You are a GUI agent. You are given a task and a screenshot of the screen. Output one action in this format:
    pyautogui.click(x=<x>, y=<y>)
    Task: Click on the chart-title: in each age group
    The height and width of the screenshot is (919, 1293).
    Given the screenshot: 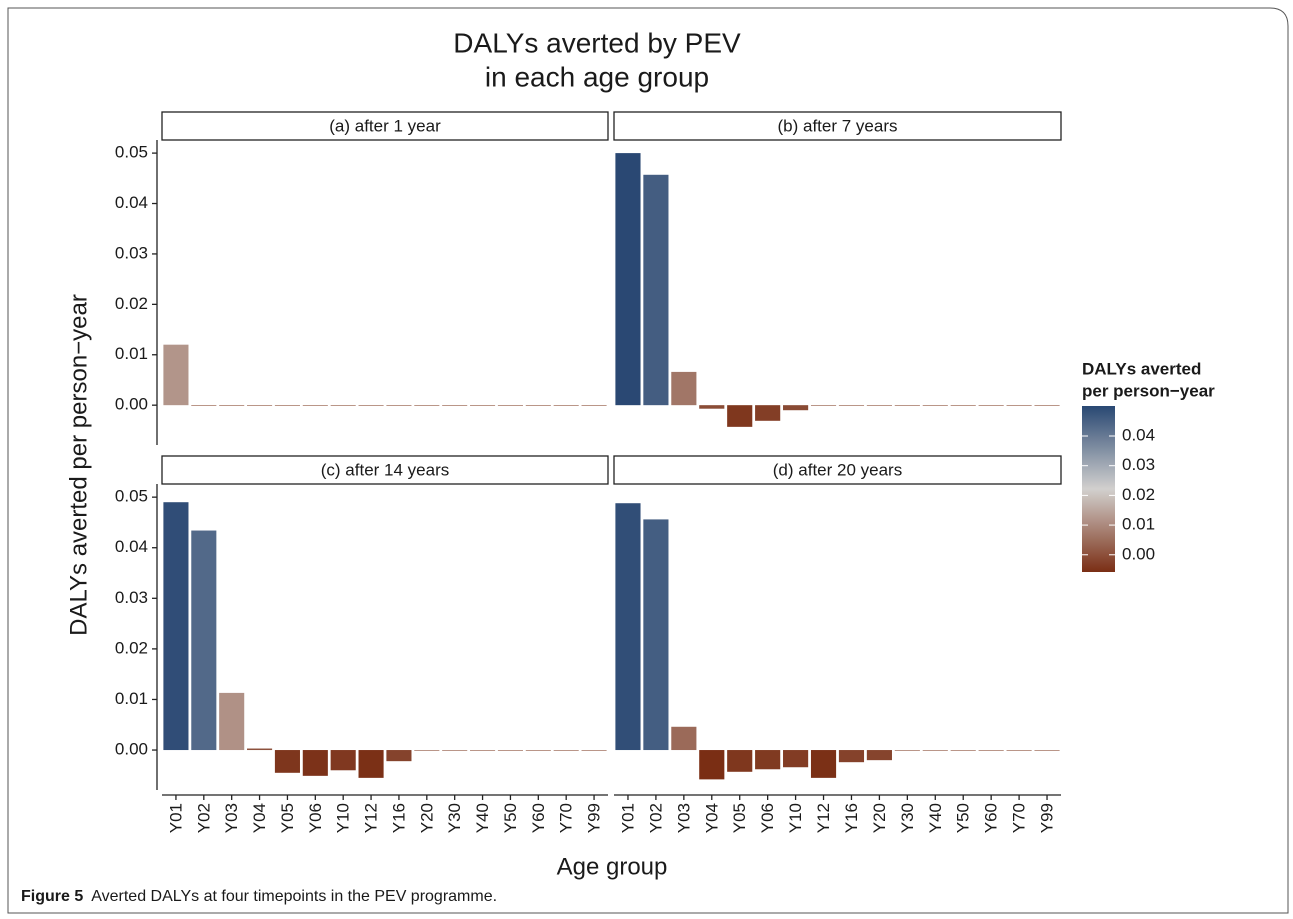 What is the action you would take?
    pyautogui.click(x=597, y=76)
    